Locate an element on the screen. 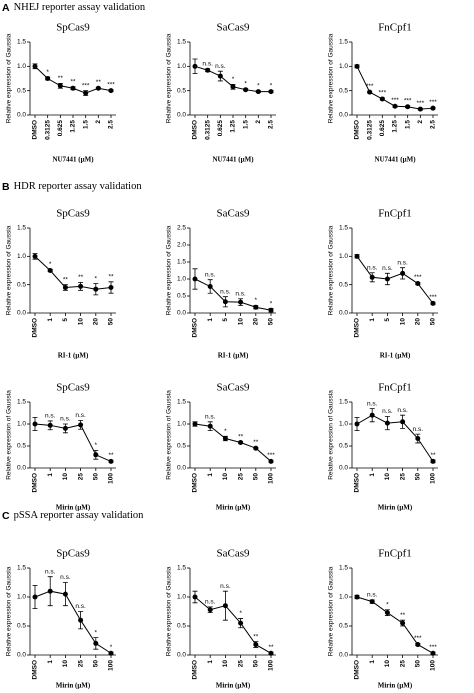  x-tick-label: 20 is located at coordinates (418, 322).